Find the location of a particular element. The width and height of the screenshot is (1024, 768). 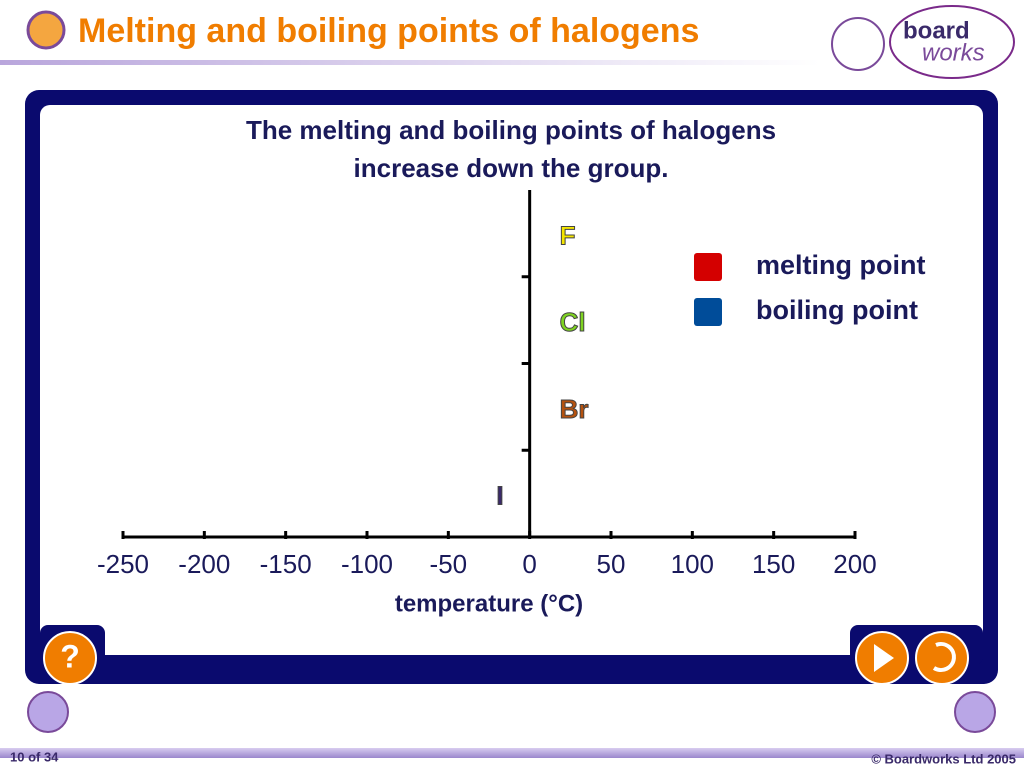

footer-bar is located at coordinates (512, 753).